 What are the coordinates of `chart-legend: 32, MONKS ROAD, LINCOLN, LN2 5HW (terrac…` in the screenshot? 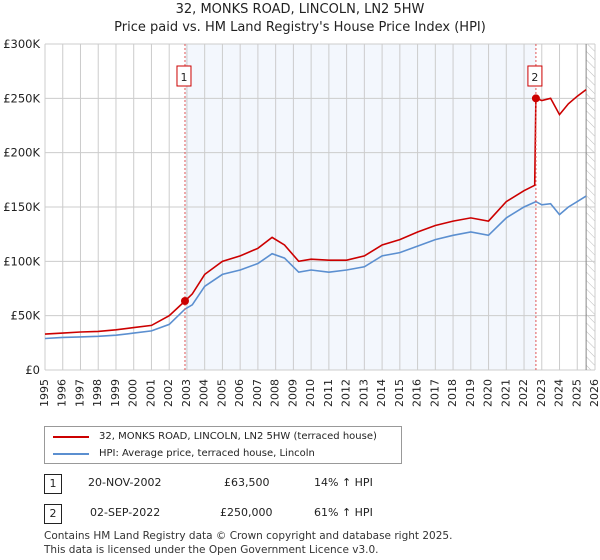 It's located at (223, 445).